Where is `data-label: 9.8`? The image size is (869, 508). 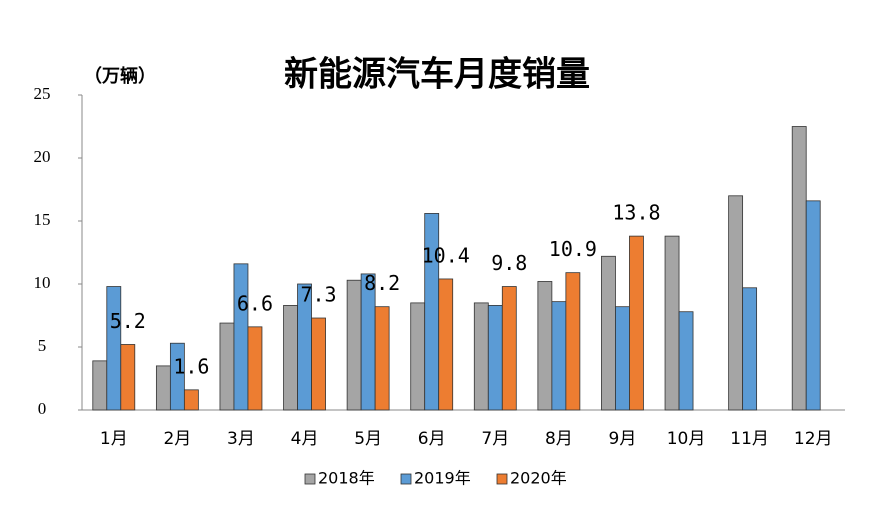
data-label: 9.8 is located at coordinates (509, 263).